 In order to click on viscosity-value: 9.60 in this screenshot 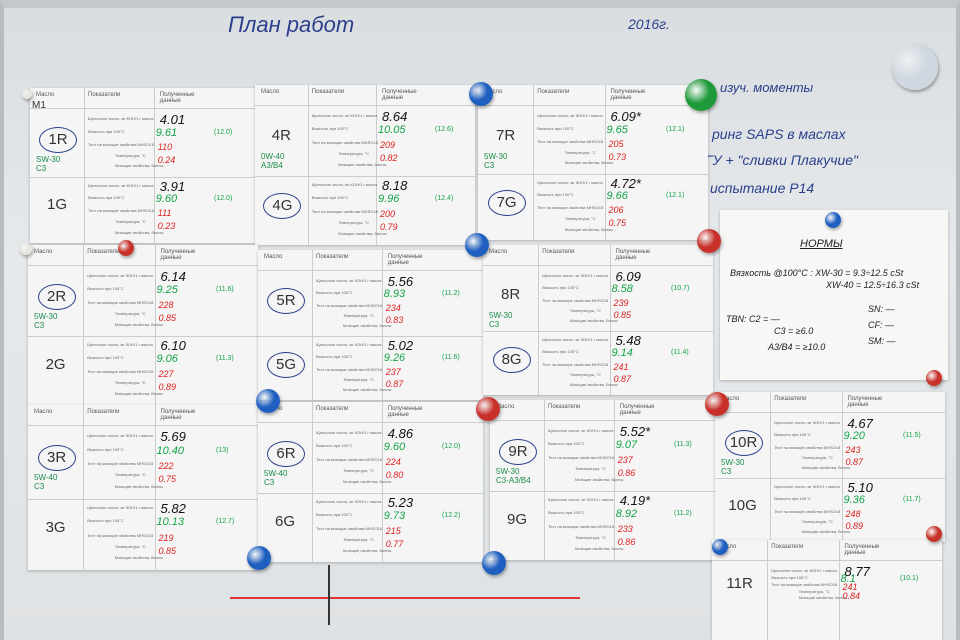, I will do `click(166, 199)`.